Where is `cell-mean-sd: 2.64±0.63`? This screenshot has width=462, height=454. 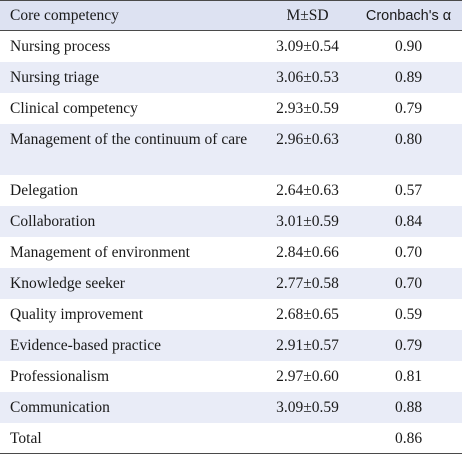 cell-mean-sd: 2.64±0.63 is located at coordinates (307, 190).